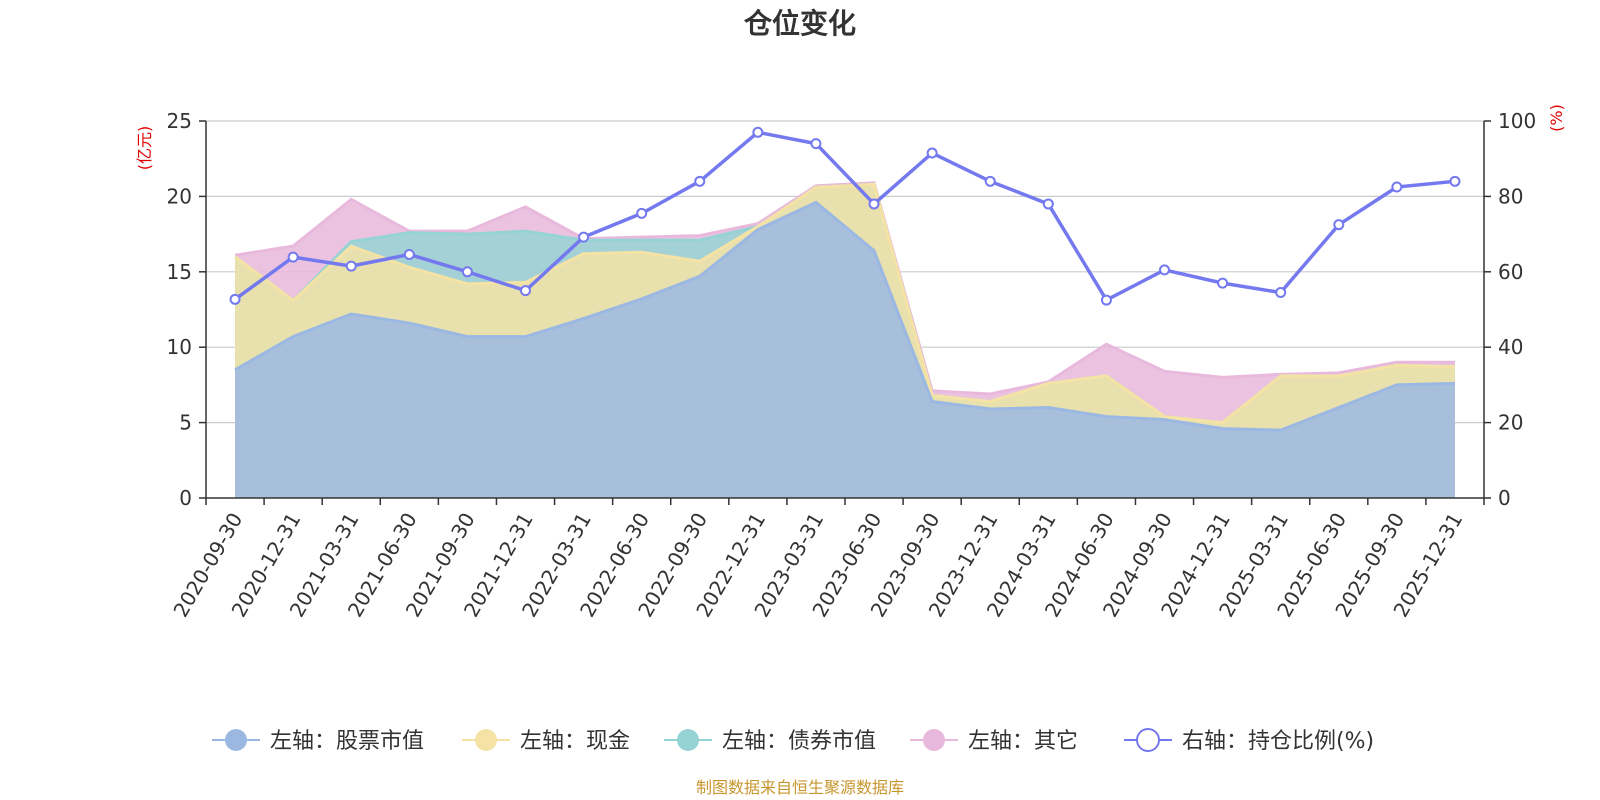 This screenshot has height=800, width=1600. What do you see at coordinates (1278, 741) in the screenshot?
I see `legend-label: 右轴：持仓比例(%)` at bounding box center [1278, 741].